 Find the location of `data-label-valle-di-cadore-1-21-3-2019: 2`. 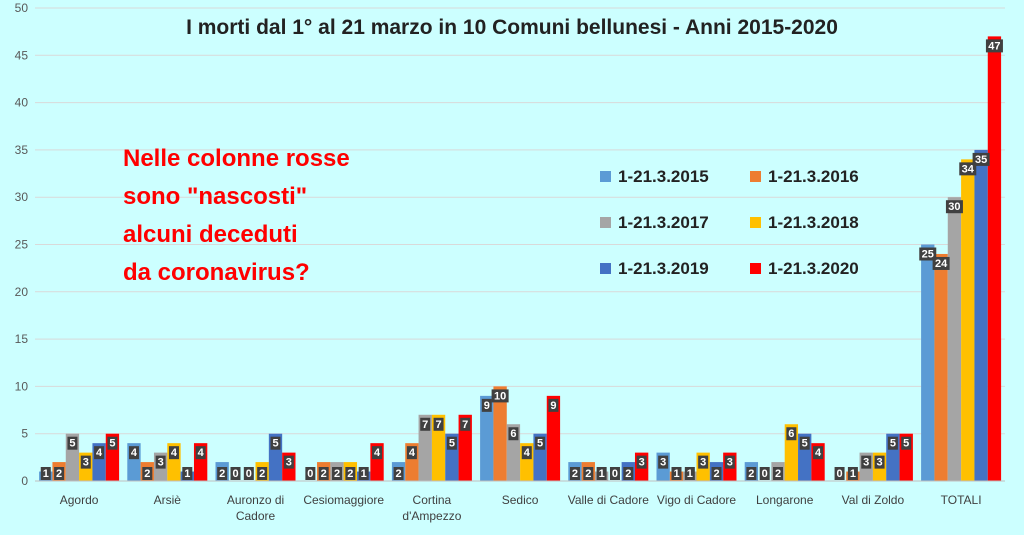

data-label-valle-di-cadore-1-21-3-2019: 2 is located at coordinates (628, 474).